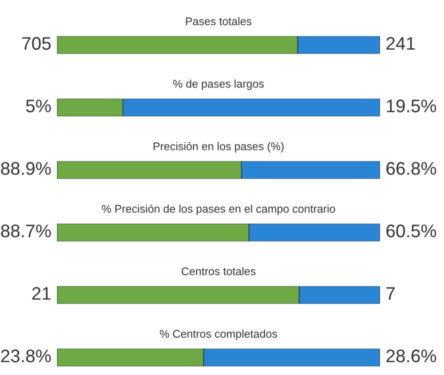 Image resolution: width=444 pixels, height=375 pixels. Describe the element at coordinates (218, 85) in the screenshot. I see `chart-title: % de pases largos` at that location.